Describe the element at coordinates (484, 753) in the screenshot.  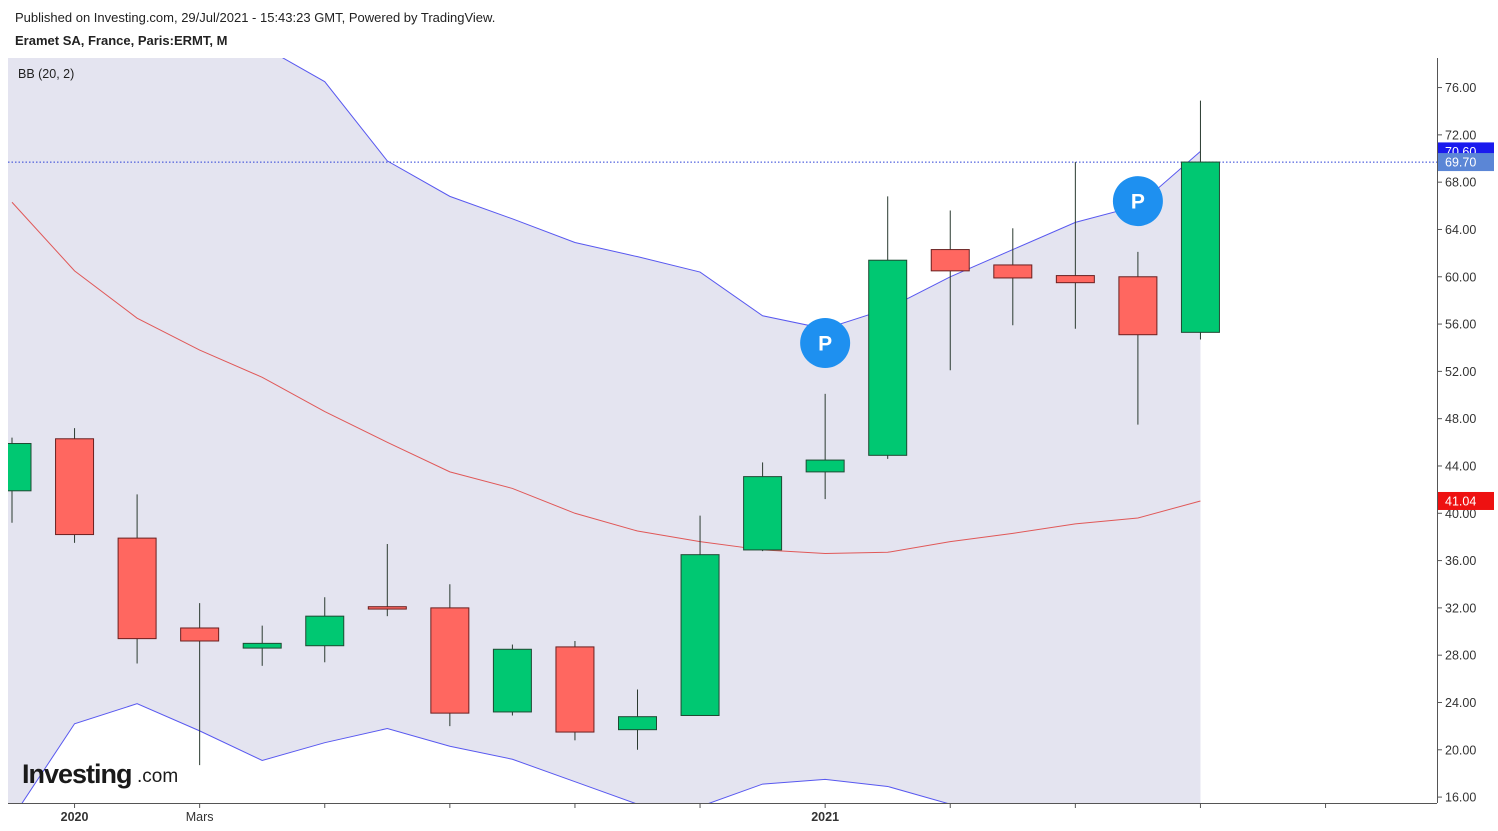
I see `bollinger-lower-line` at that location.